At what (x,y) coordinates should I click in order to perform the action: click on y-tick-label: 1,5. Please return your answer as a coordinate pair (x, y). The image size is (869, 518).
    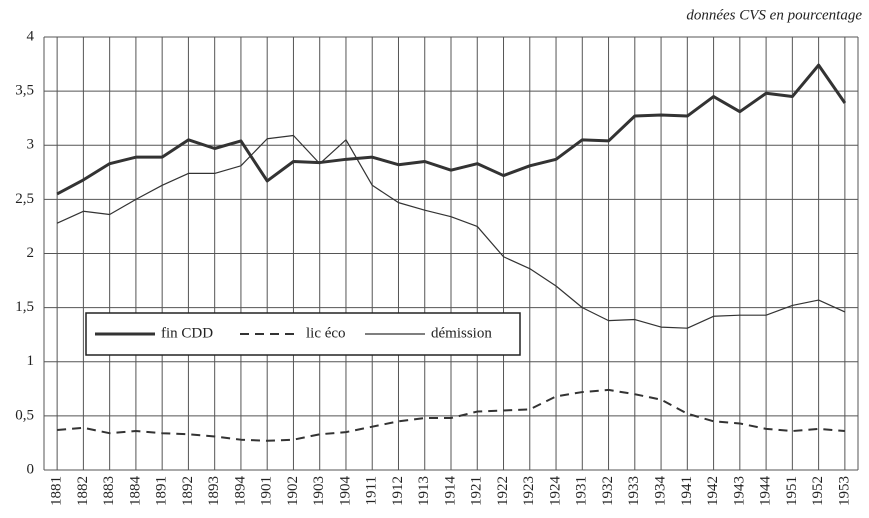
    Looking at the image, I should click on (24, 307).